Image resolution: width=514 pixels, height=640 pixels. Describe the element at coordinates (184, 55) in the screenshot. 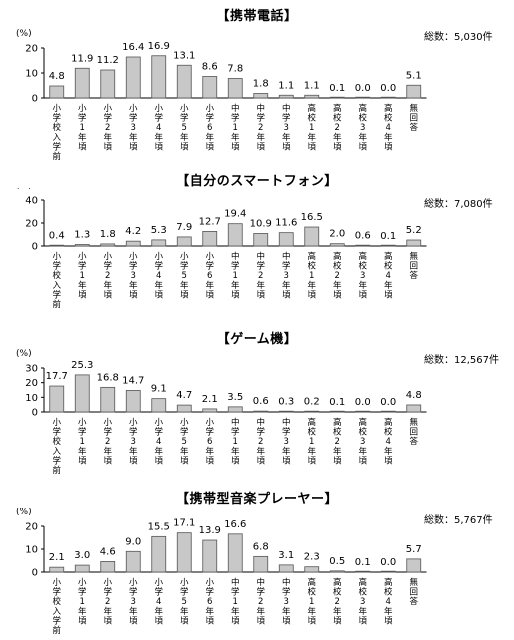

I see `data-label: 13.1` at that location.